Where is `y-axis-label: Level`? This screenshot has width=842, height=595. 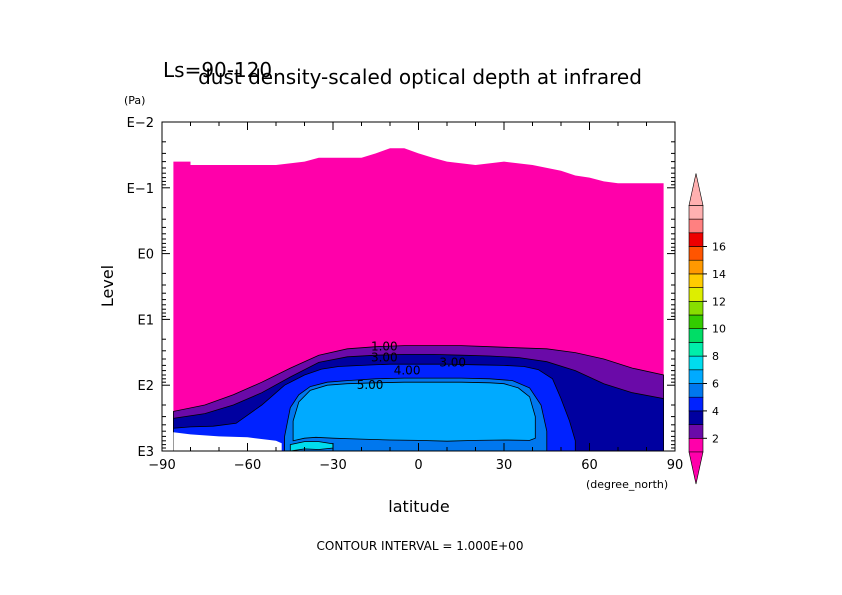 y-axis-label: Level is located at coordinates (107, 286).